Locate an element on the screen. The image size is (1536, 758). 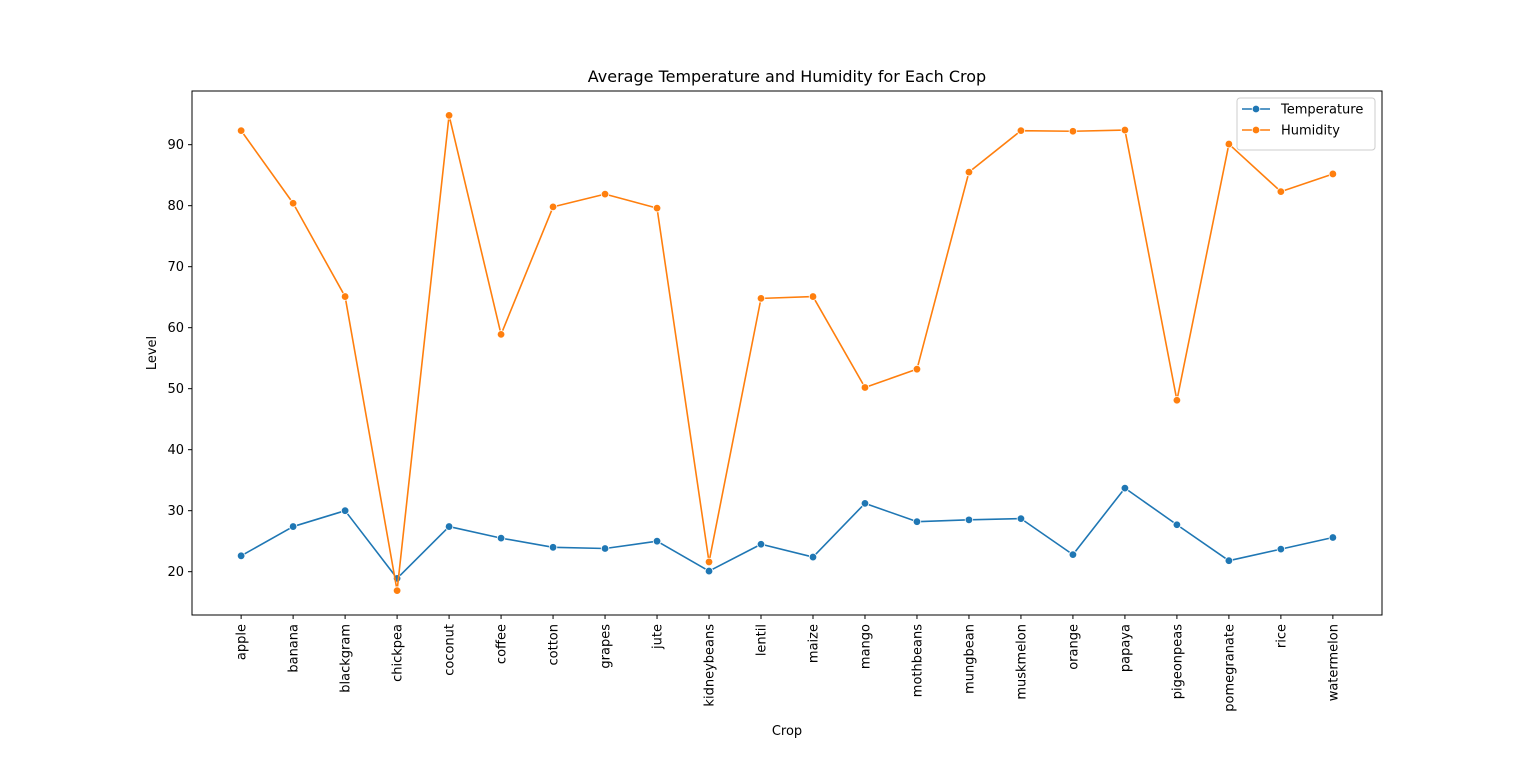
x-tick-label: chickpea is located at coordinates (398, 653).